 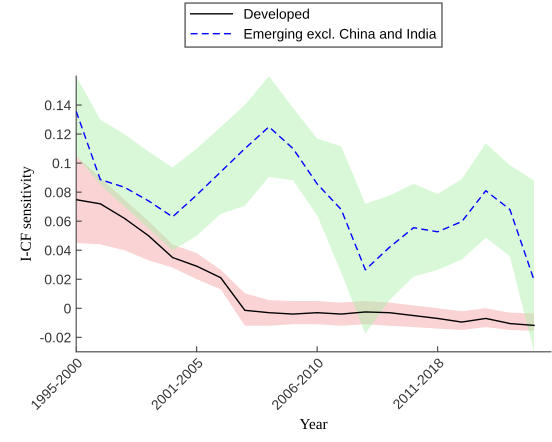 I want to click on y-tick-label: 0.02, so click(x=57, y=279).